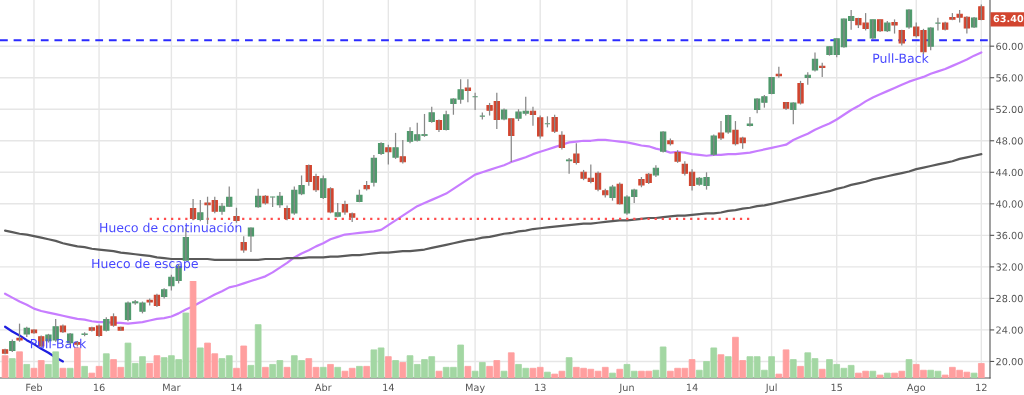  Describe the element at coordinates (1009, 298) in the screenshot. I see `y-tick-label: 28.00` at that location.